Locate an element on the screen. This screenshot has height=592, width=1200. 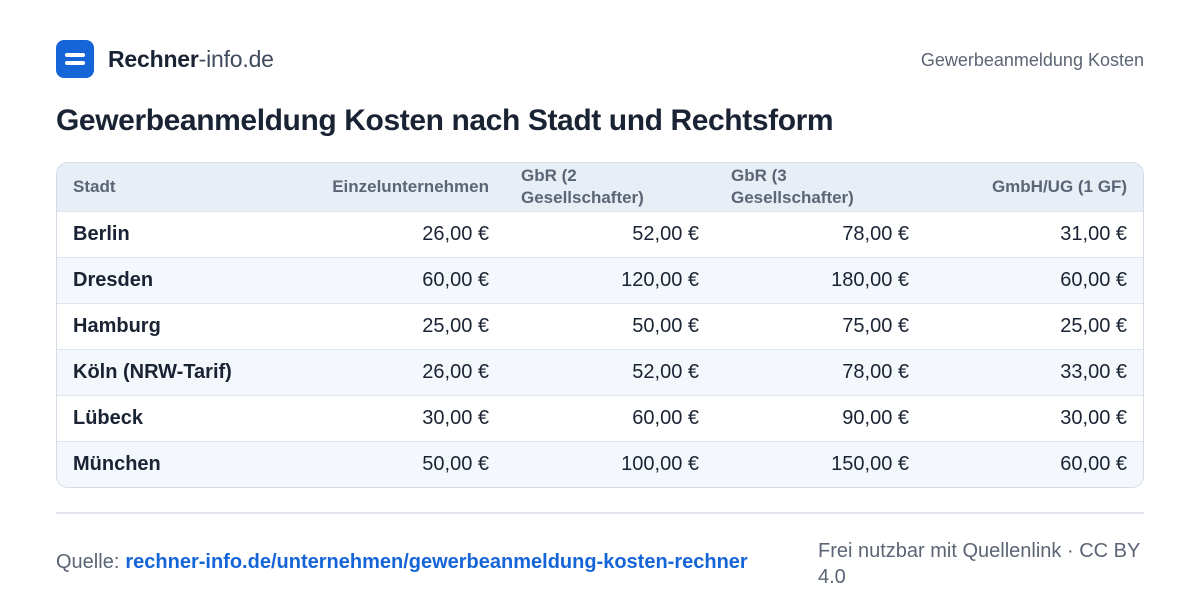
cell-gmbh-ug: 25,00 € is located at coordinates (1093, 325).